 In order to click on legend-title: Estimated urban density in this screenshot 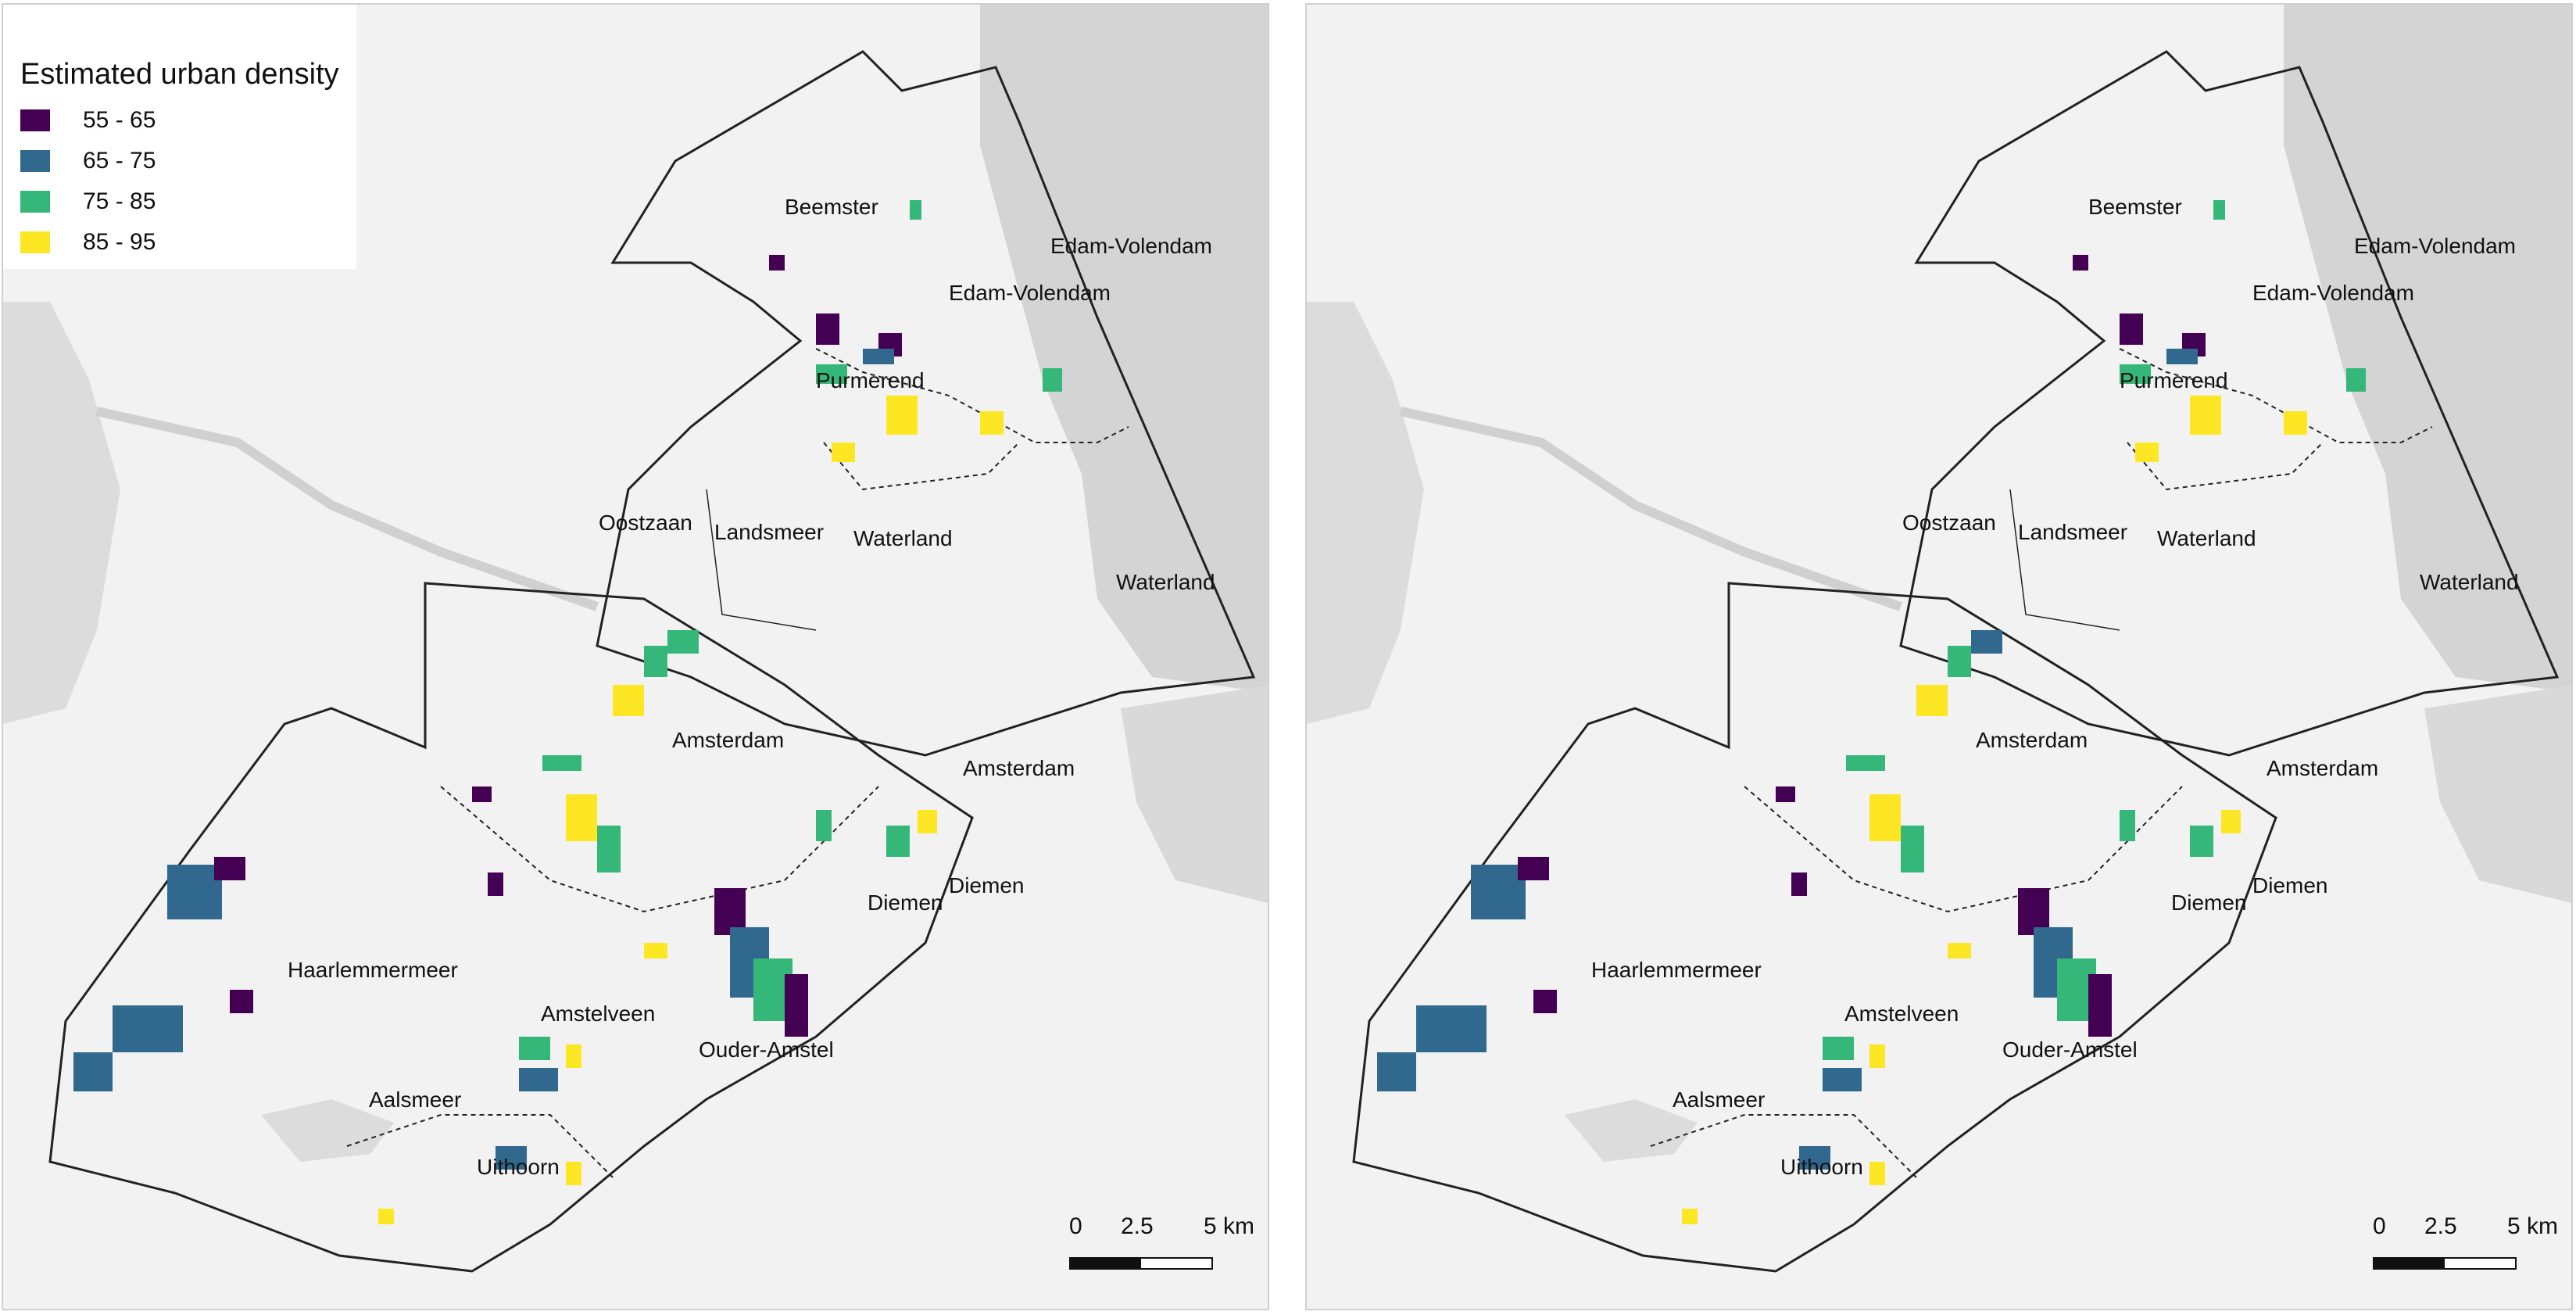, I will do `click(179, 74)`.